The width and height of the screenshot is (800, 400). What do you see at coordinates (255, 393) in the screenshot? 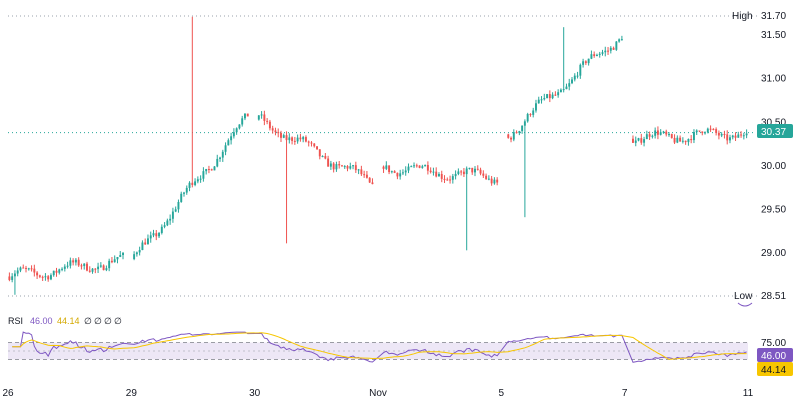
I see `time-tick-label: 30` at bounding box center [255, 393].